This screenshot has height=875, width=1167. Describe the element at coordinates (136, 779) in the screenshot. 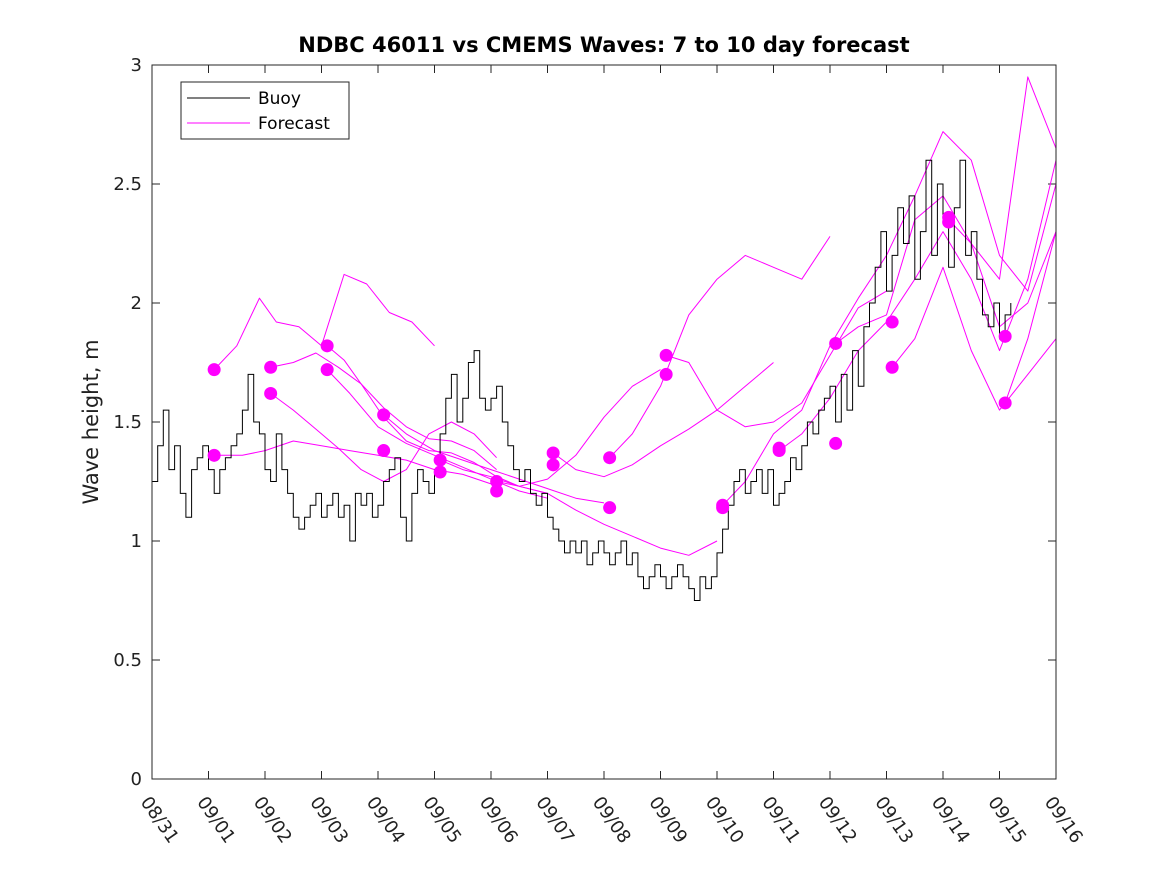

I see `y-tick-label: 0` at that location.